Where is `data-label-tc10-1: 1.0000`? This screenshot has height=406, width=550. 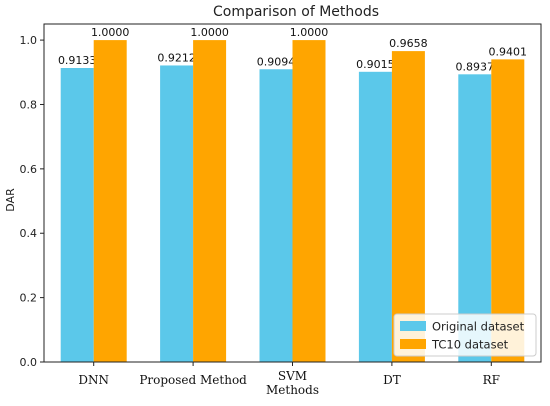
data-label-tc10-1: 1.0000 is located at coordinates (209, 32).